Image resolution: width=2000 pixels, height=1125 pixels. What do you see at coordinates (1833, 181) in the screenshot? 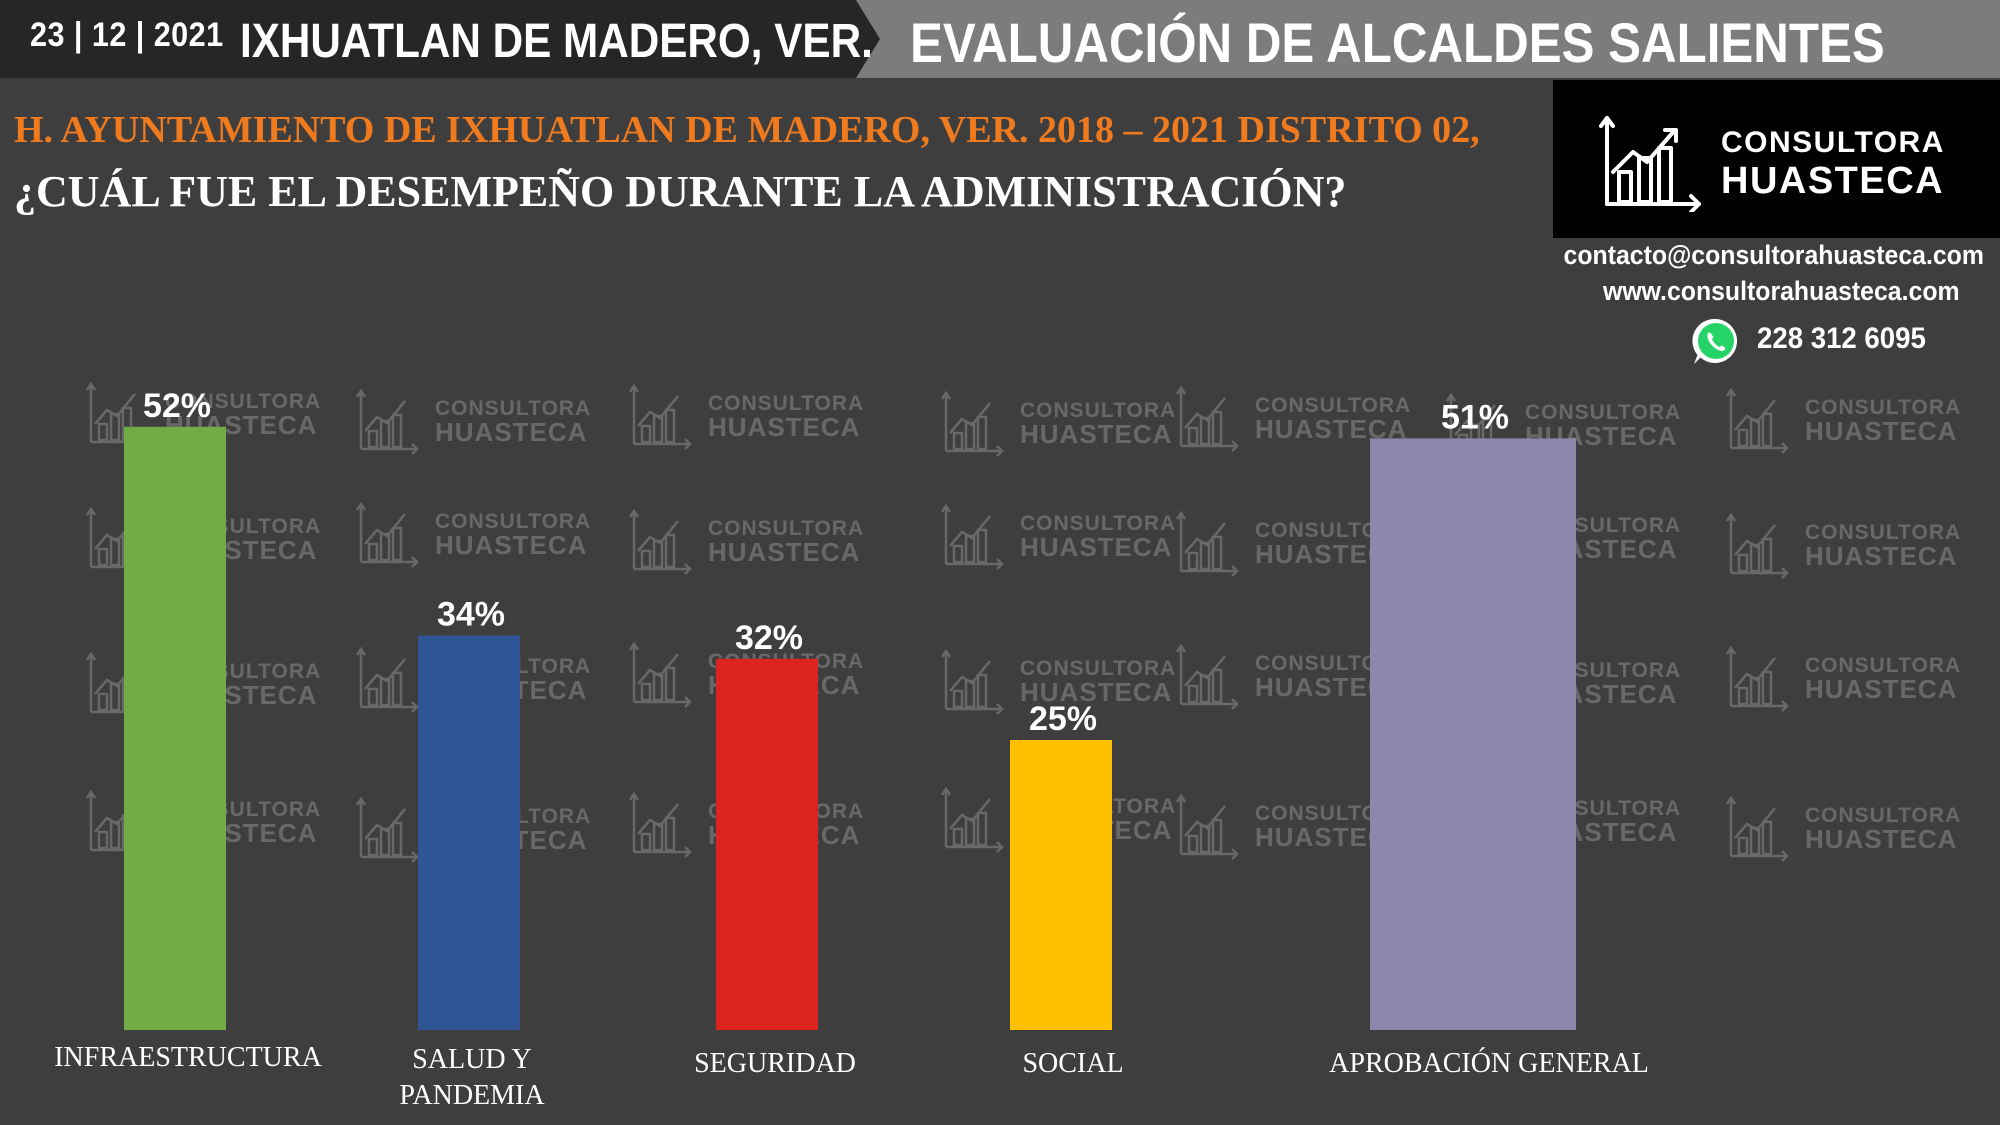
I see `brand-name-line2: HUASTECA` at bounding box center [1833, 181].